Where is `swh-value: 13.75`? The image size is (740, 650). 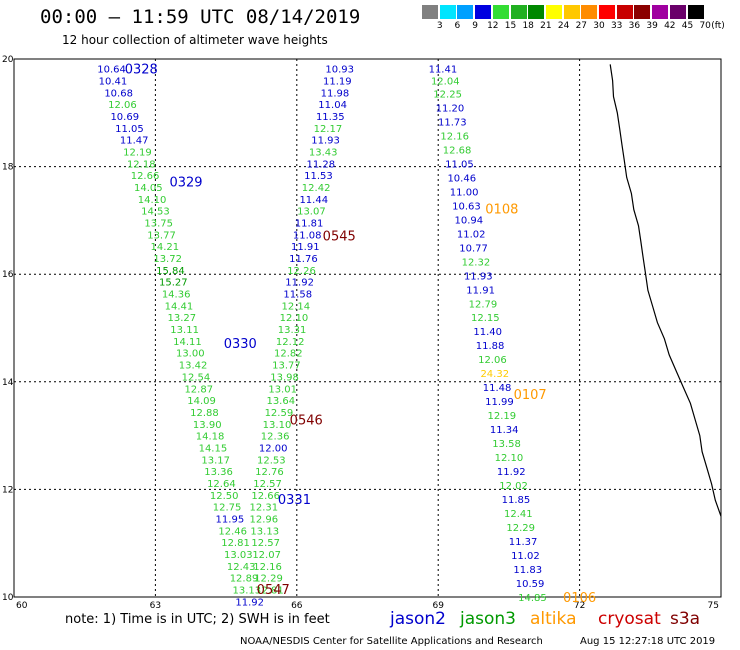 swh-value: 13.75 is located at coordinates (158, 224).